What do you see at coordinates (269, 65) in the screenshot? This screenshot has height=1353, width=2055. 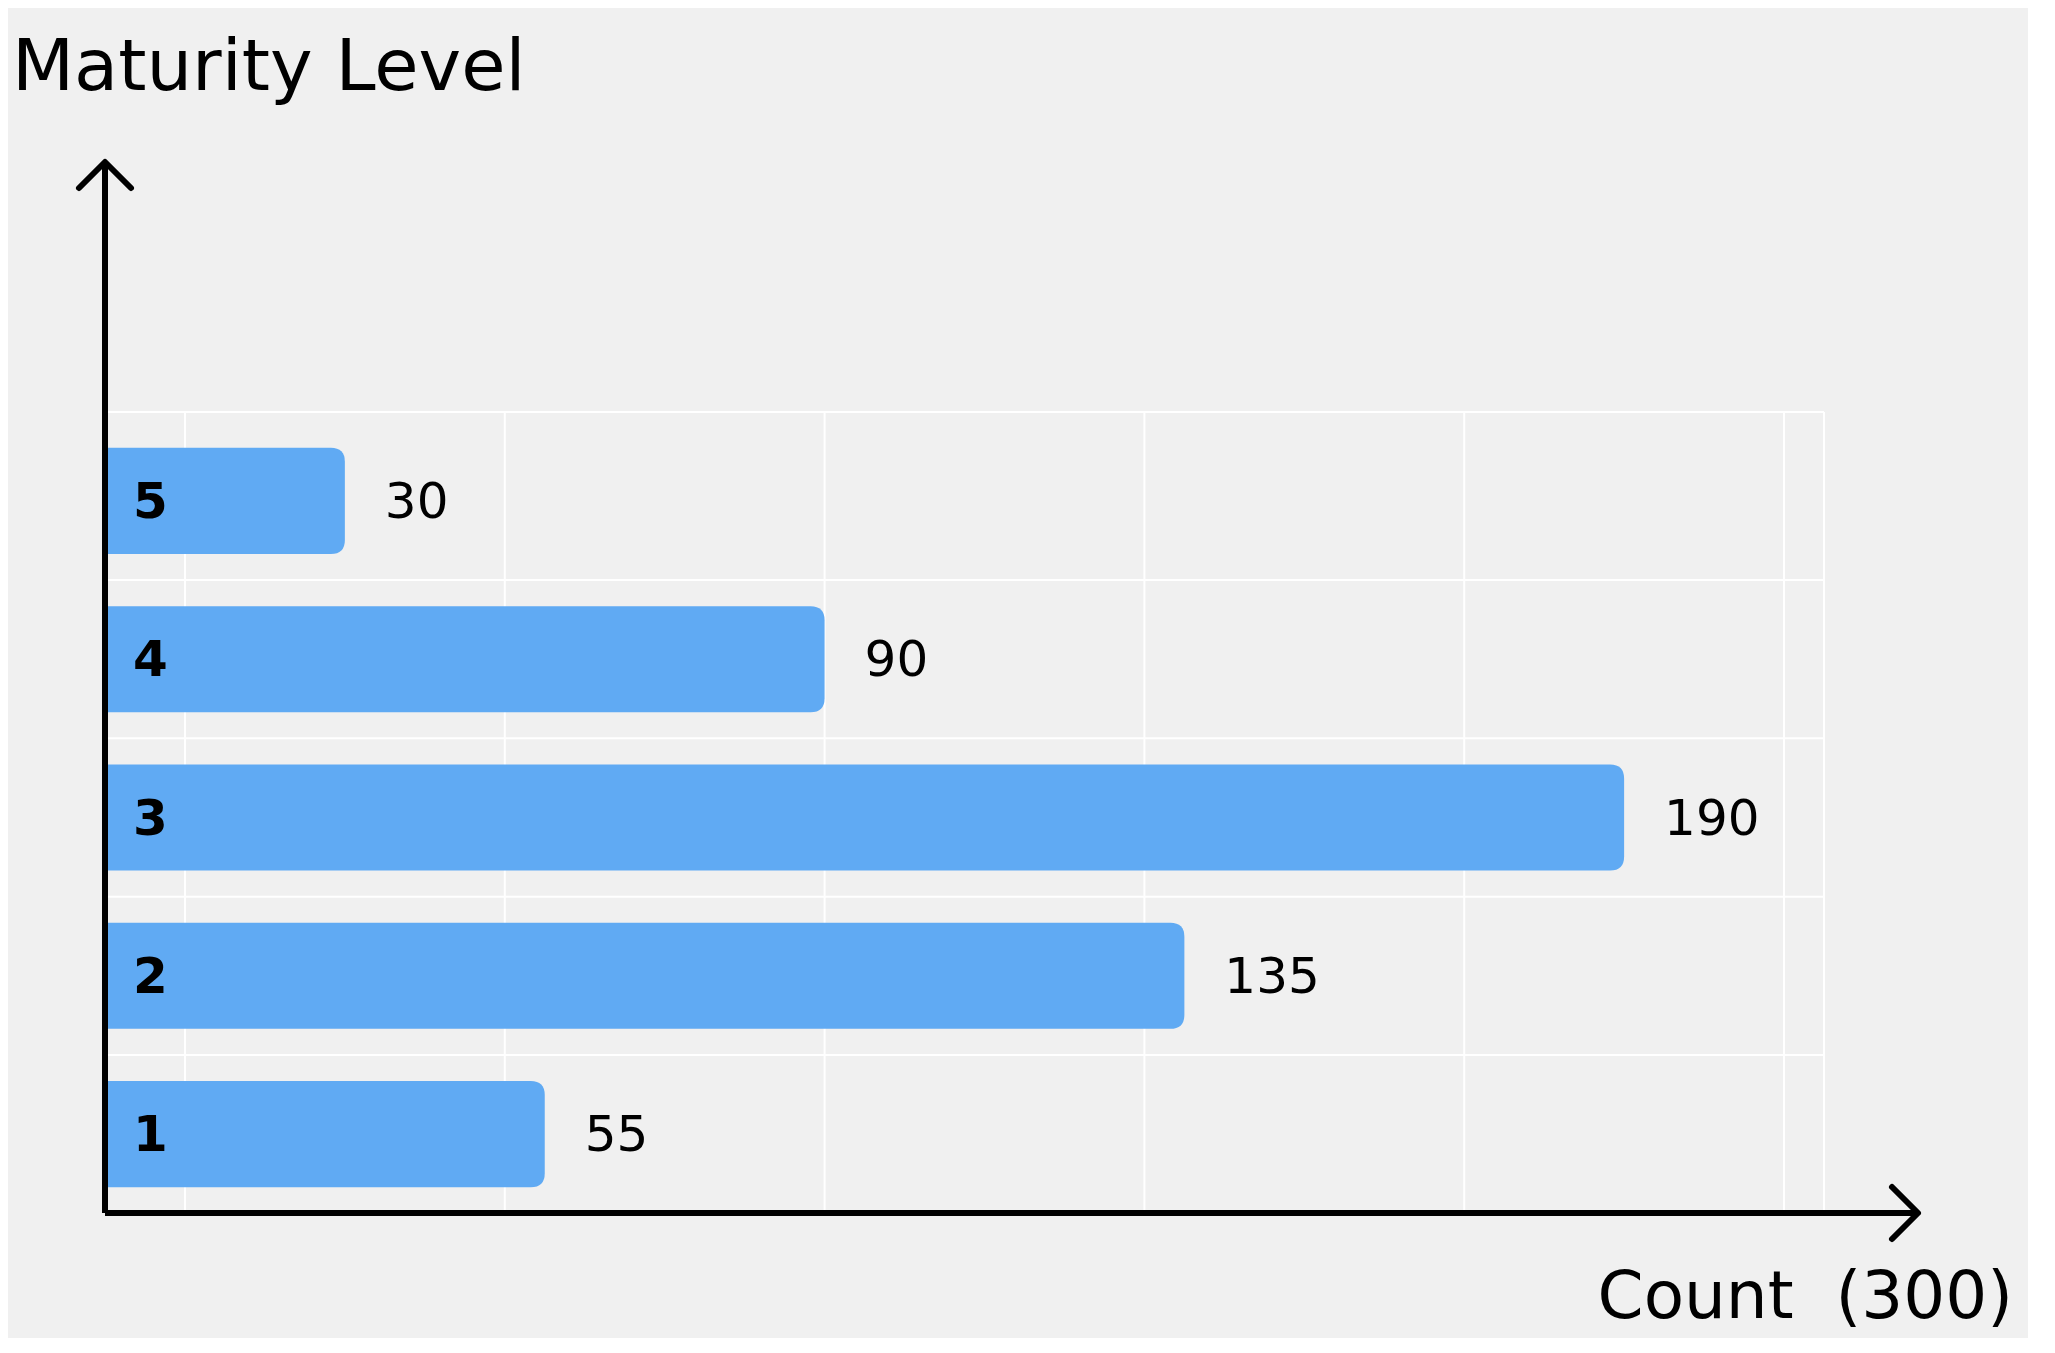 I see `y-axis-title: Maturity Level` at bounding box center [269, 65].